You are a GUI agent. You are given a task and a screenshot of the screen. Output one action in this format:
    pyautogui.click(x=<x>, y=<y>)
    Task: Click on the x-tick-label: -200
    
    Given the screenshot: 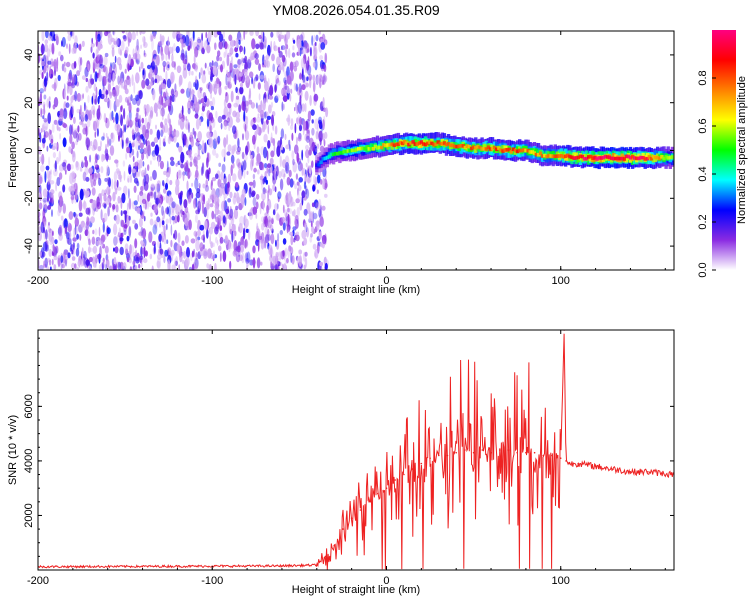 What is the action you would take?
    pyautogui.click(x=38, y=281)
    